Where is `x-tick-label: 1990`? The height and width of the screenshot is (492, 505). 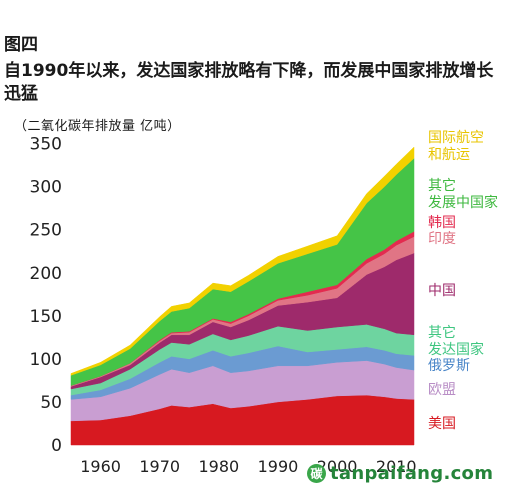 x-tick-label: 1990 is located at coordinates (278, 466).